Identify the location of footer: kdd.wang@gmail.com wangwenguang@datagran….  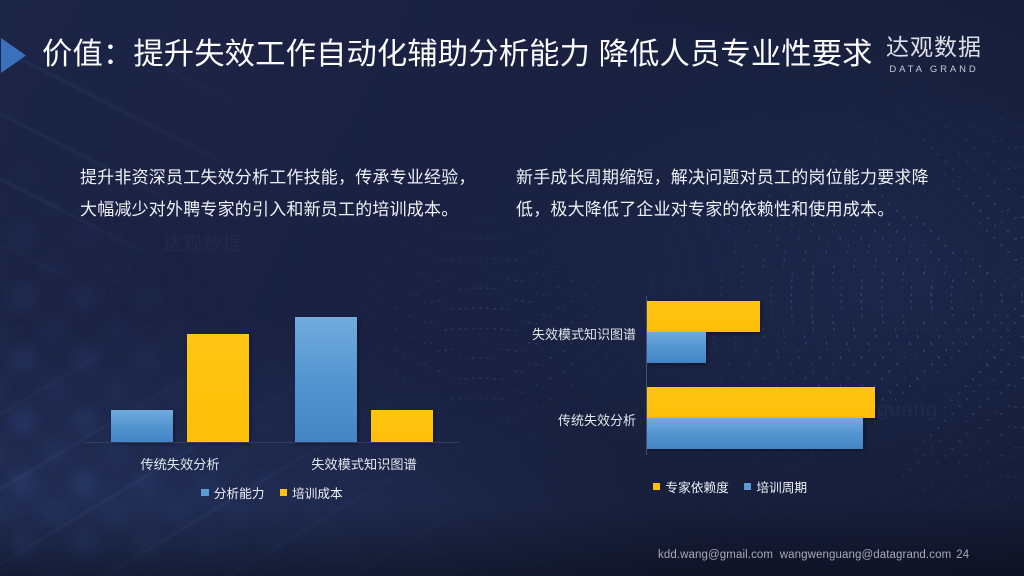
(813, 555).